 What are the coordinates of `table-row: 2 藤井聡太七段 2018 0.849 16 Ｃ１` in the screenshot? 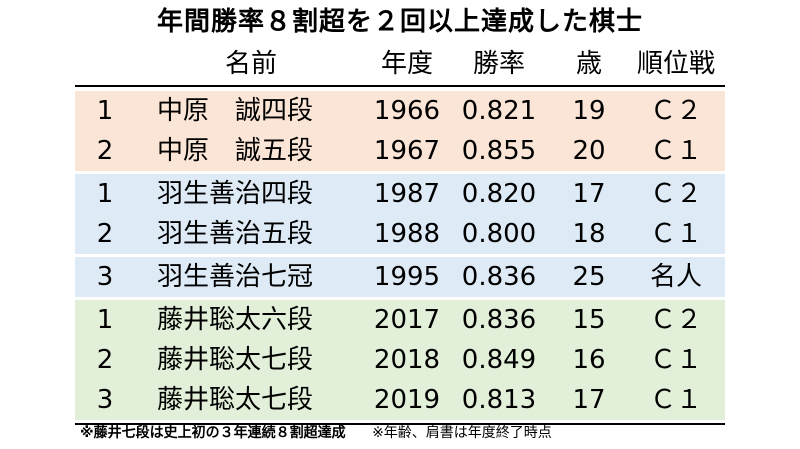 It's located at (400, 360).